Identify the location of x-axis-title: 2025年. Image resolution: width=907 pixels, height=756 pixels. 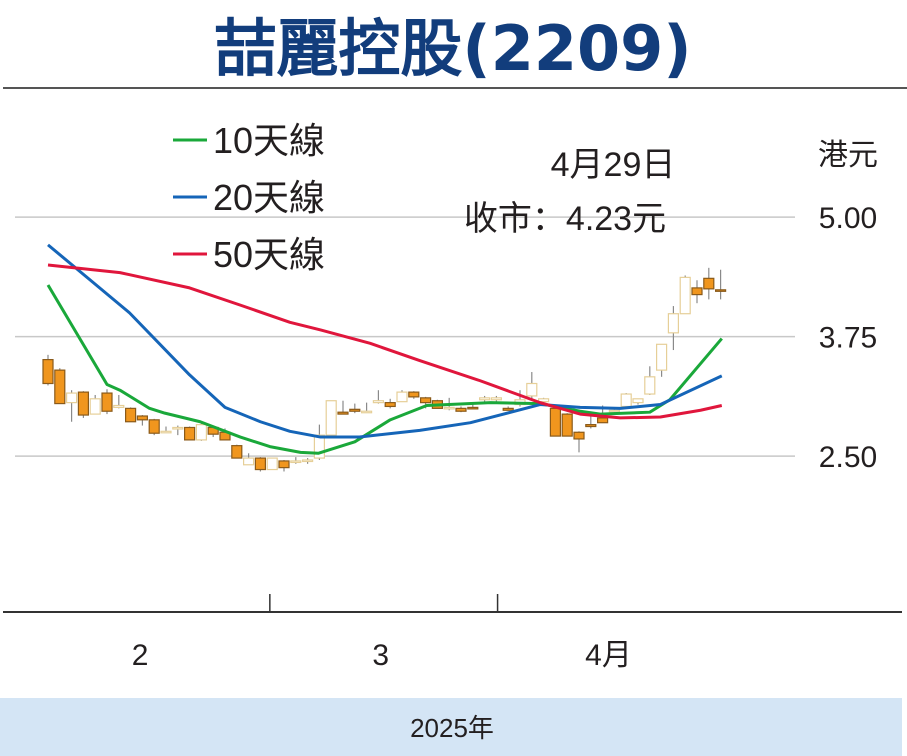
(452, 728).